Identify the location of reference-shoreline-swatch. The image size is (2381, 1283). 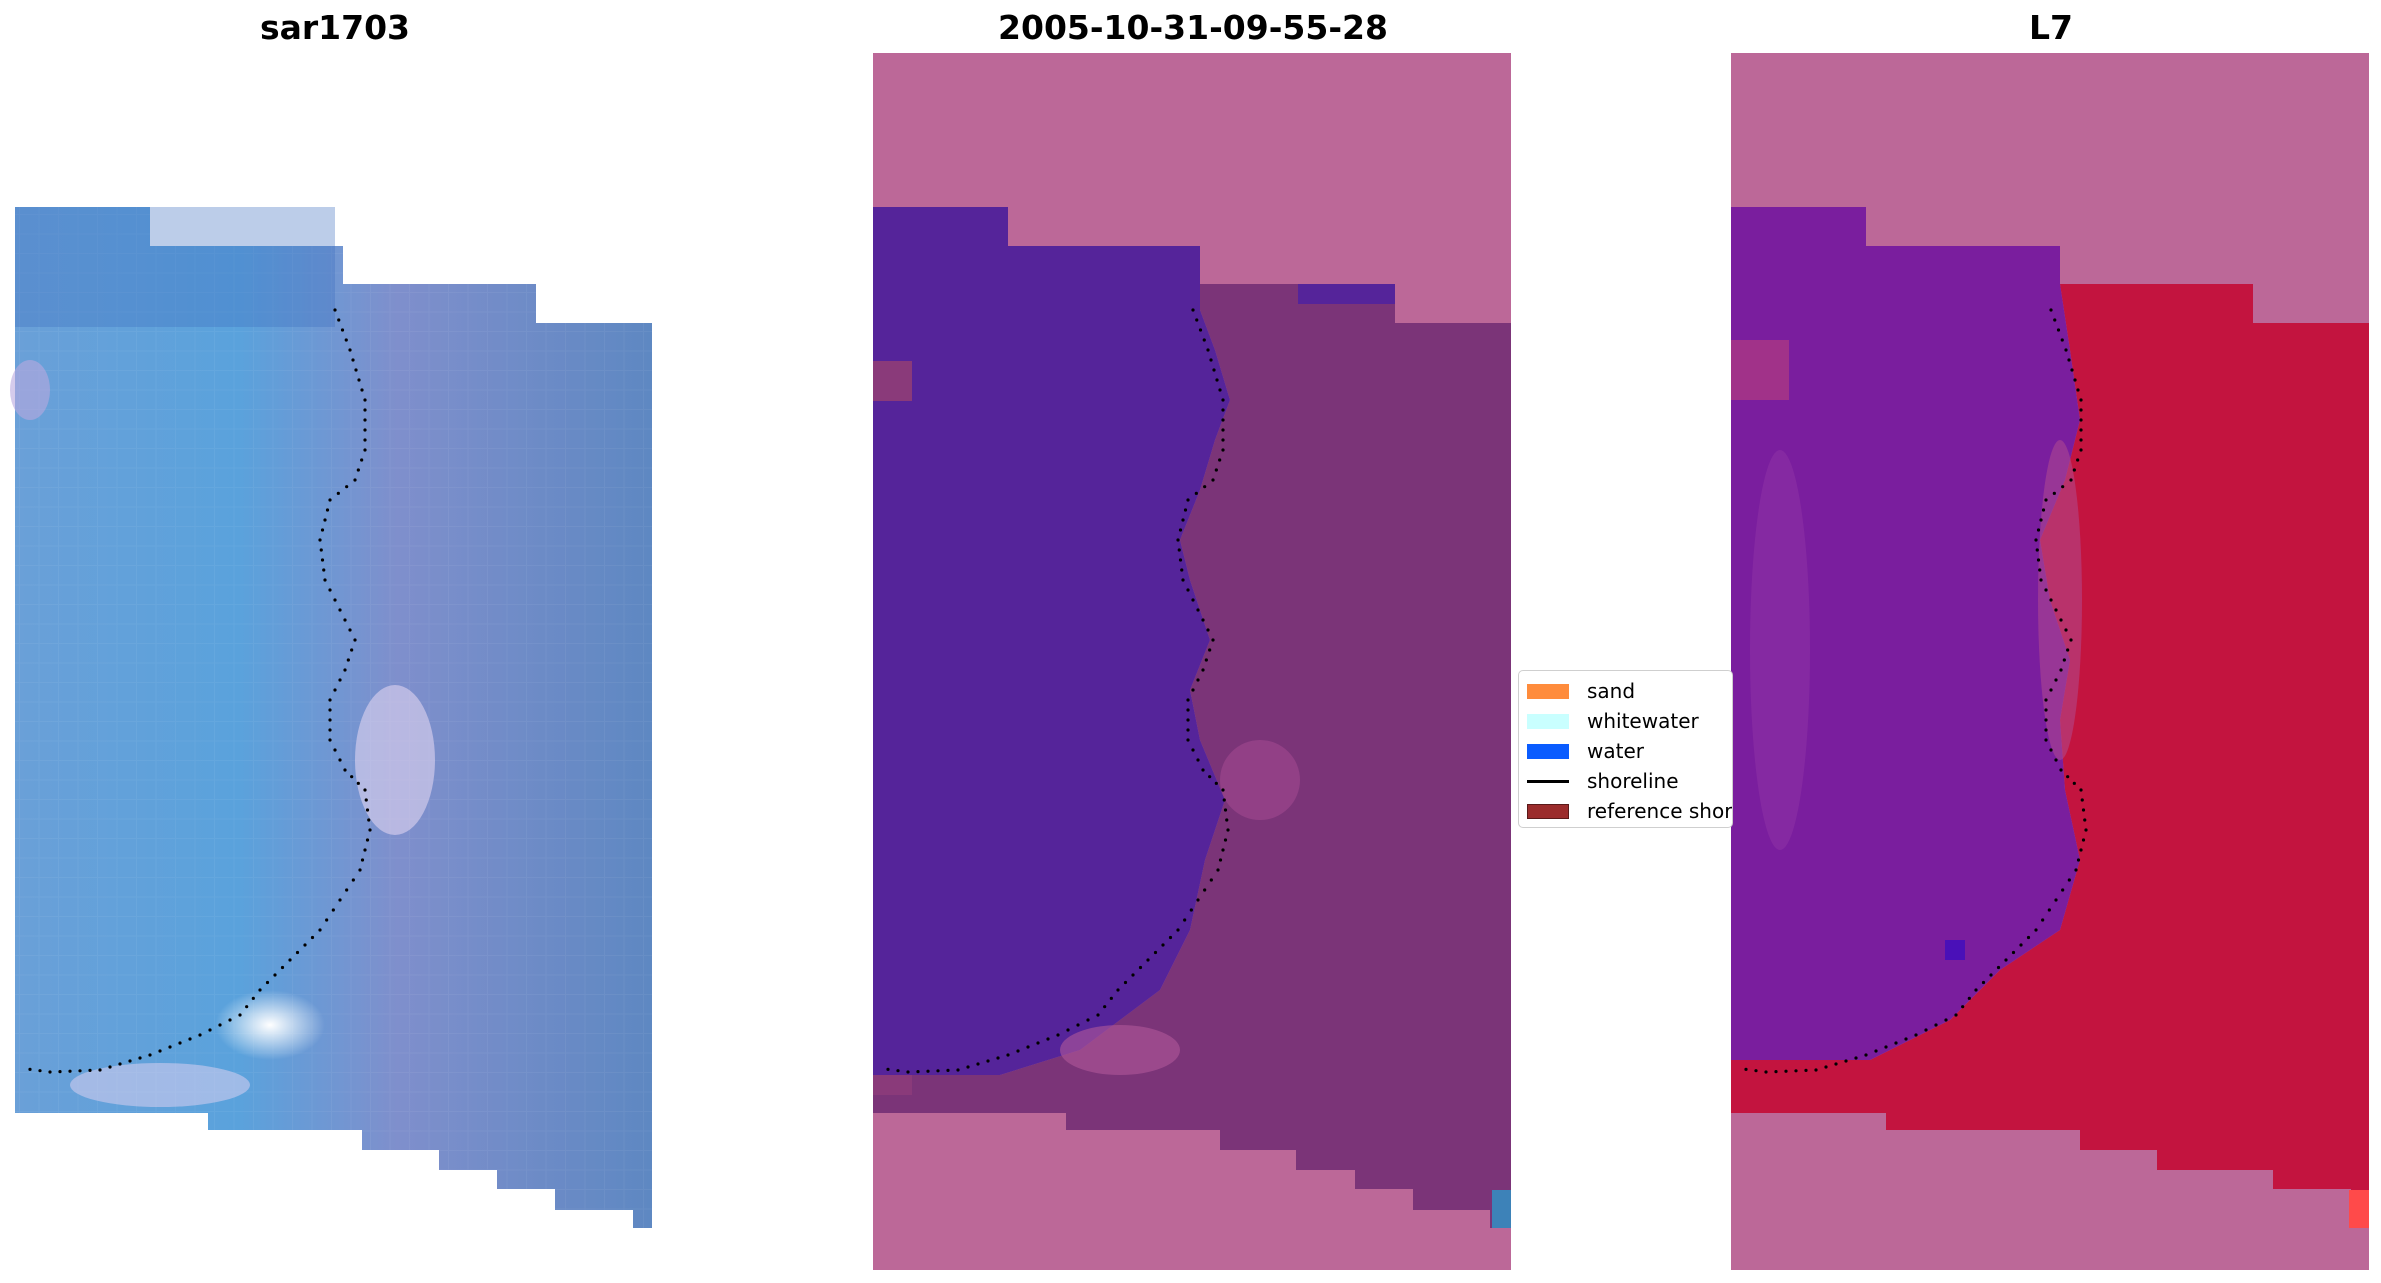
(1548, 811).